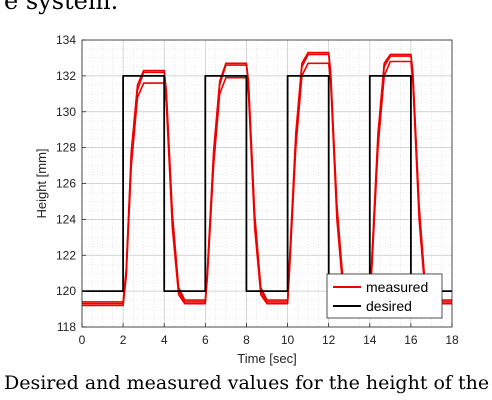 The image size is (492, 400). What do you see at coordinates (246, 340) in the screenshot?
I see `x-tick-label: 8` at bounding box center [246, 340].